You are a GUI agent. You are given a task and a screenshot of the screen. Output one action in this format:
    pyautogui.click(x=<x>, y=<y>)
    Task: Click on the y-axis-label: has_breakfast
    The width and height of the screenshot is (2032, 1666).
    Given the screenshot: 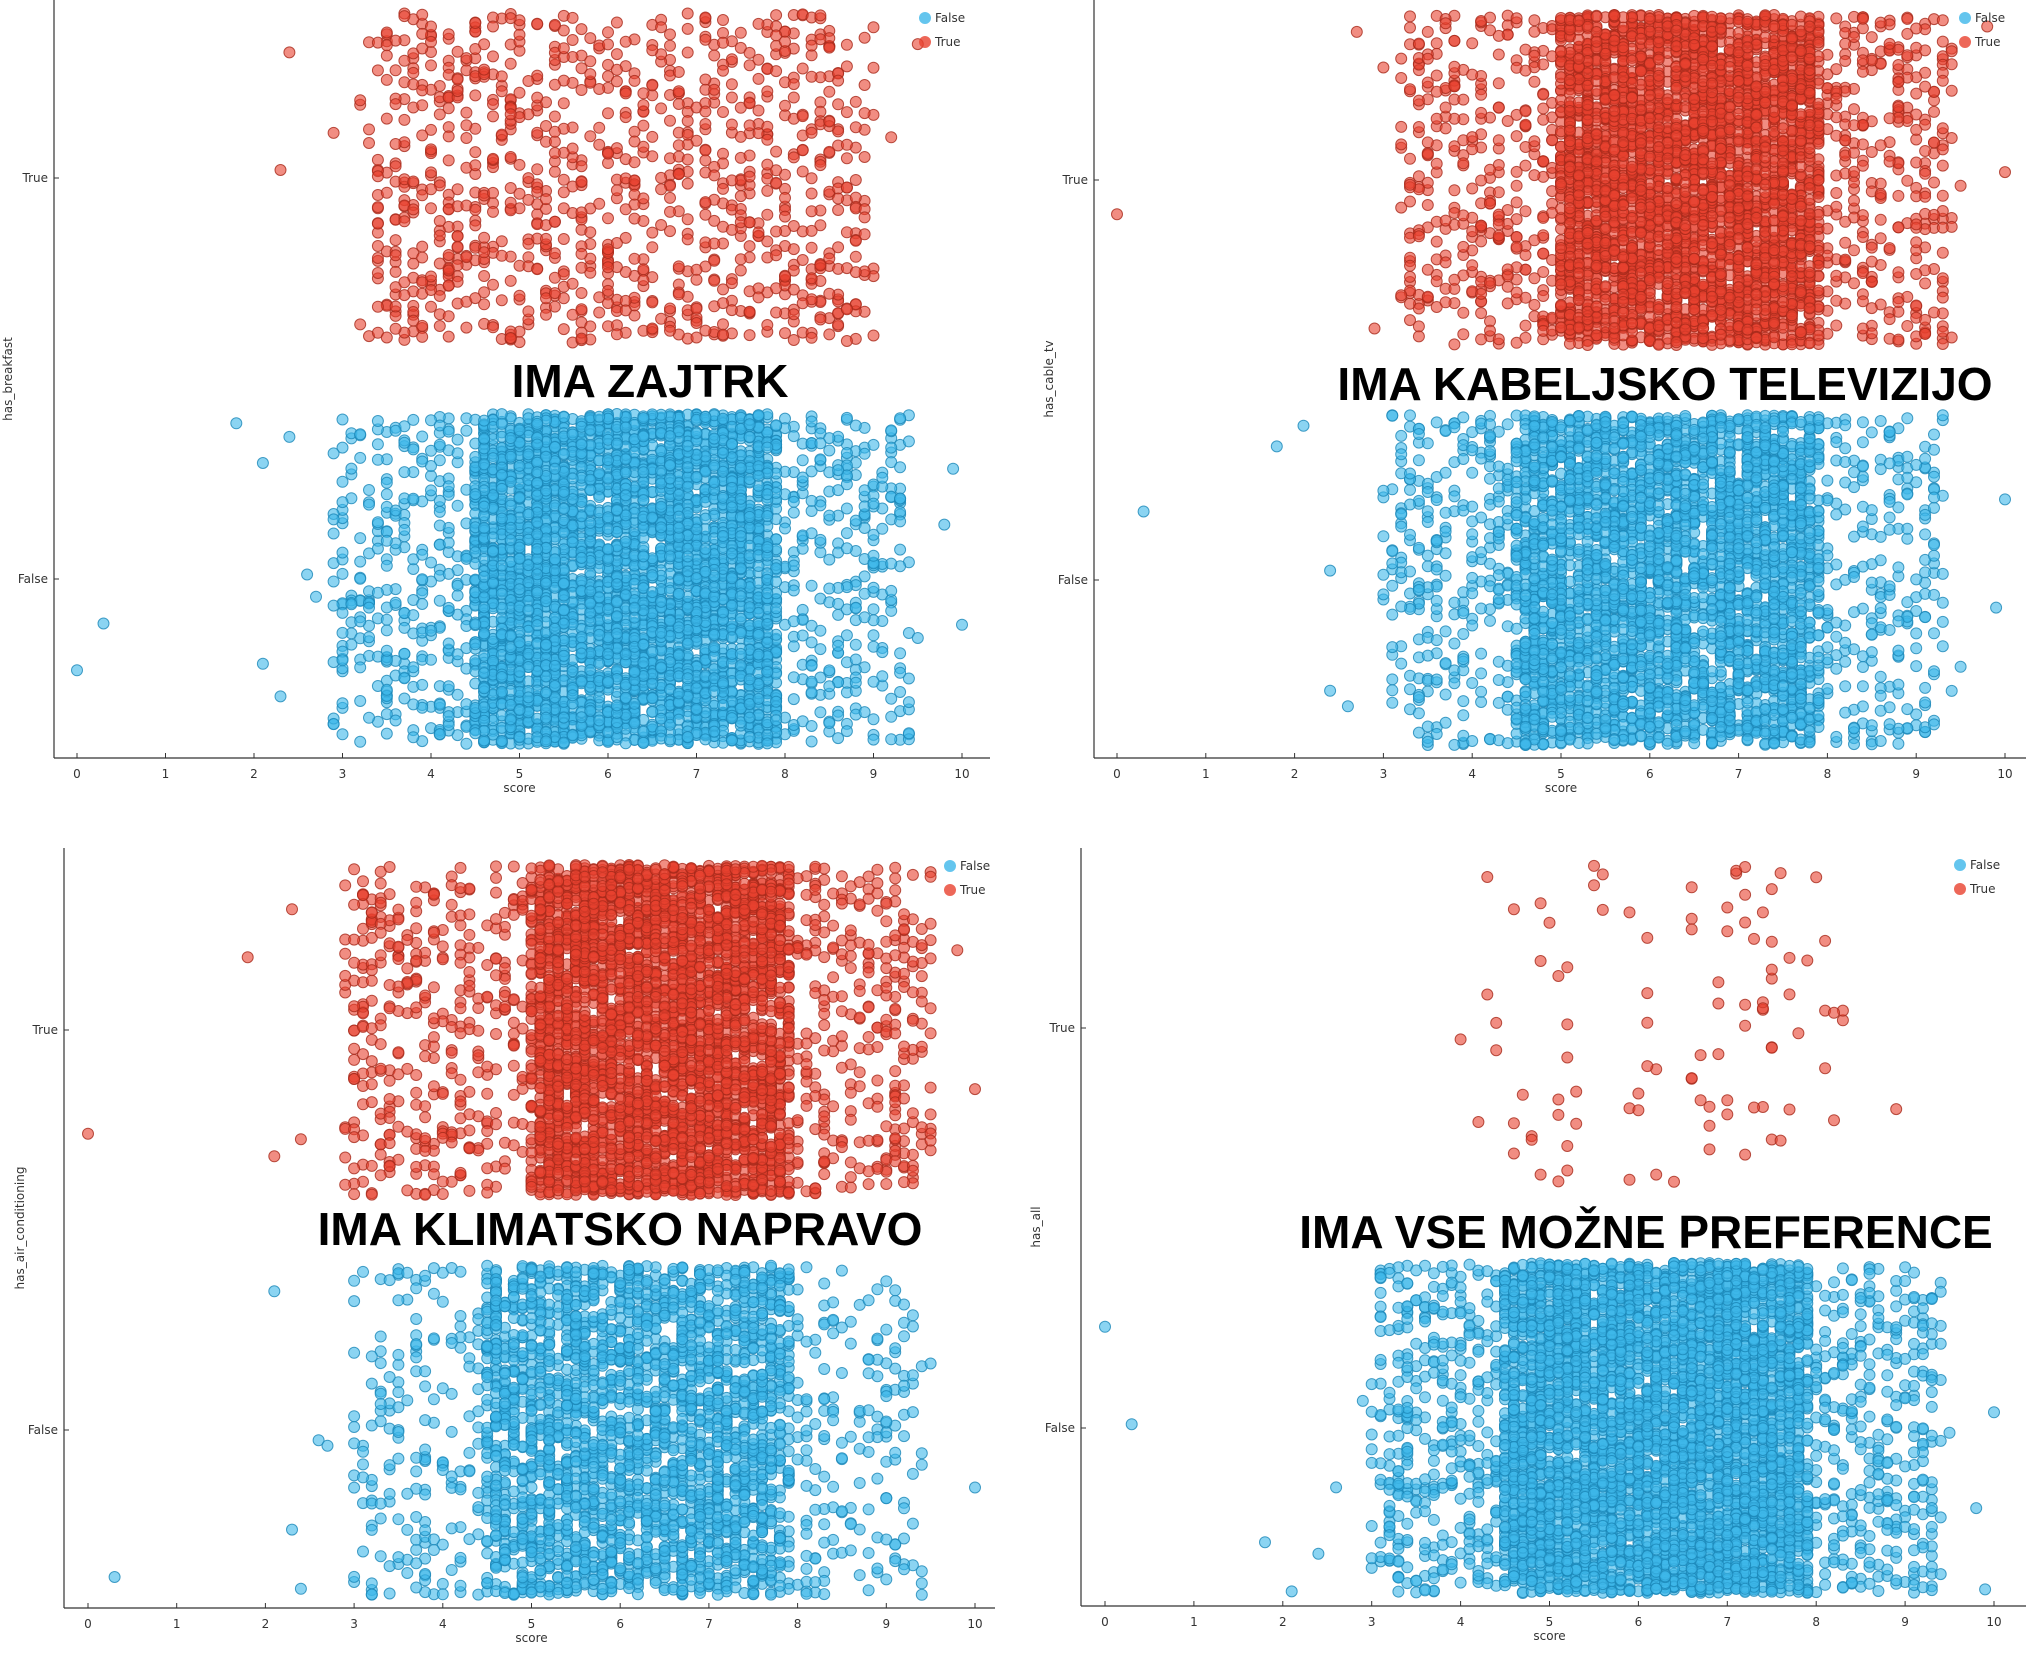 What is the action you would take?
    pyautogui.click(x=8, y=379)
    